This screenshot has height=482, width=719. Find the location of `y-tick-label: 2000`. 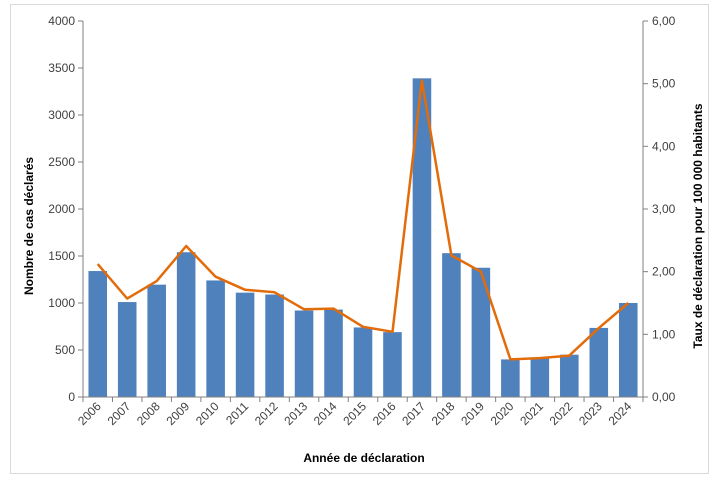

y-tick-label: 2000 is located at coordinates (61, 209).